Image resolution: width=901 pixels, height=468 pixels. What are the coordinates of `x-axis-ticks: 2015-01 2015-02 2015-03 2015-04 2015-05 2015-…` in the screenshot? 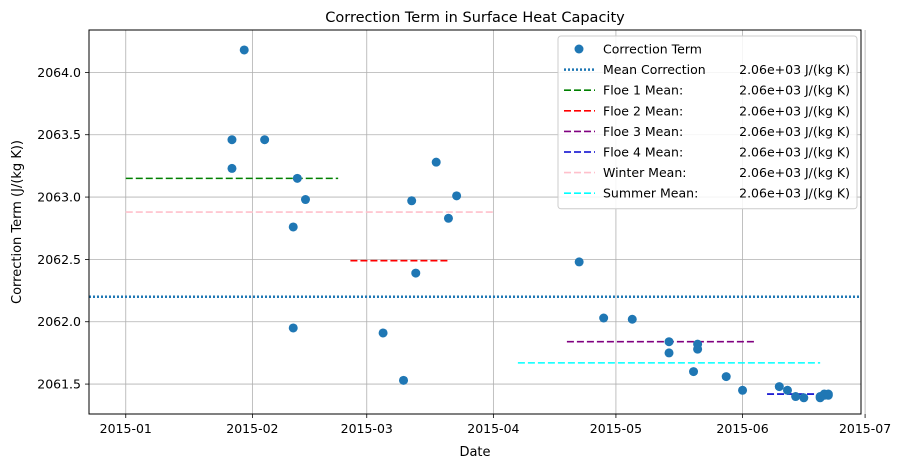 It's located at (495, 425).